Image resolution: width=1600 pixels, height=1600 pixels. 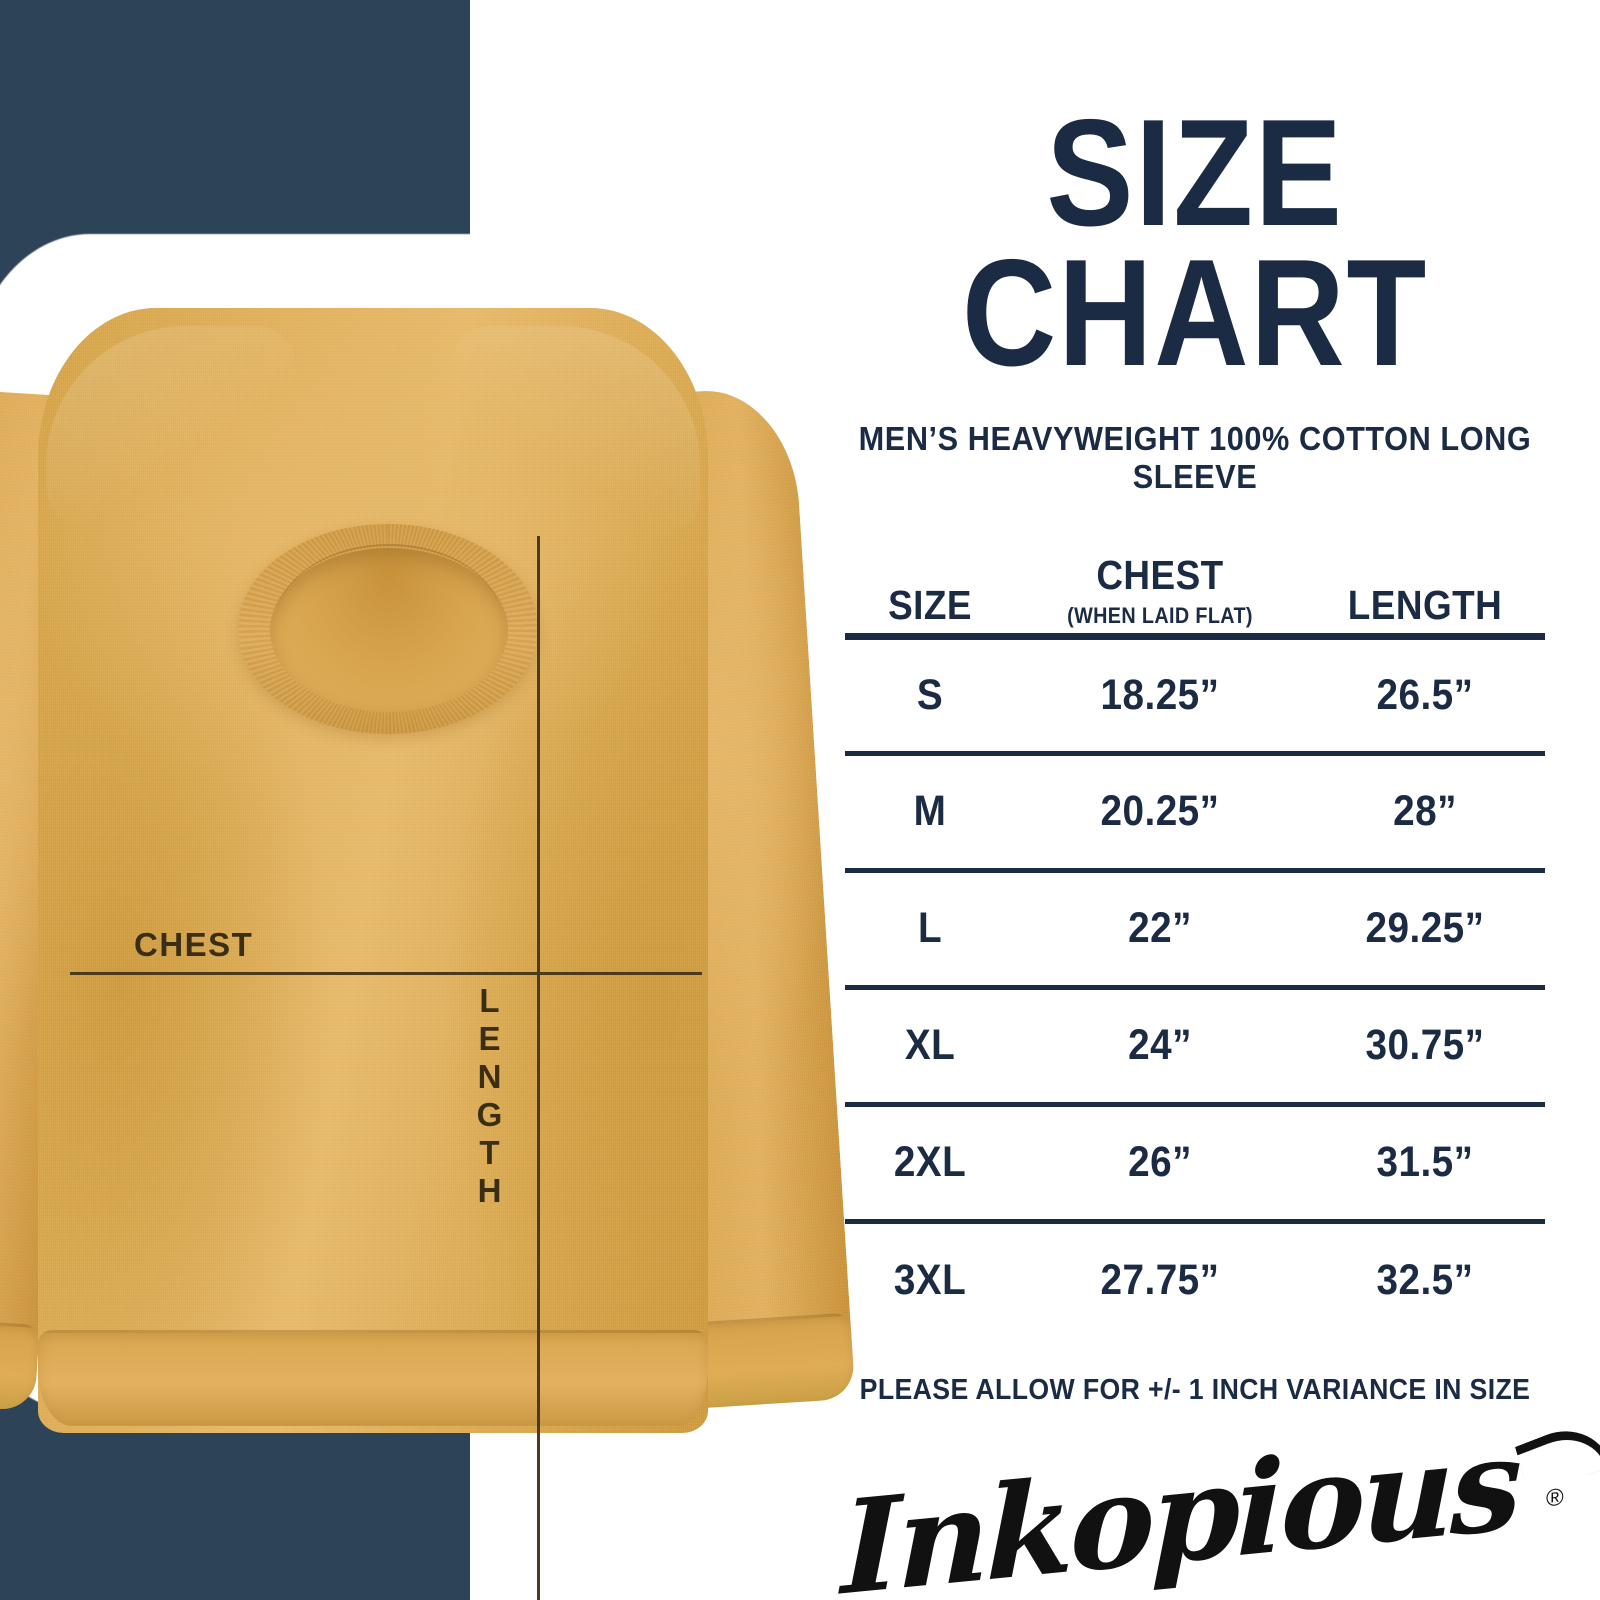 What do you see at coordinates (1557, 1456) in the screenshot?
I see `brand-swash-icon` at bounding box center [1557, 1456].